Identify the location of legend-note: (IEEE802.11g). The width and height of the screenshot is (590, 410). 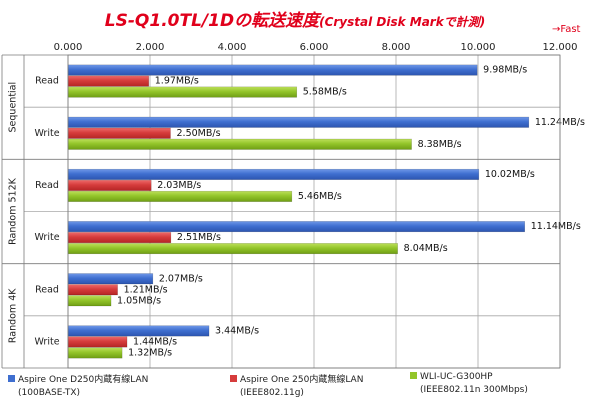
(272, 393).